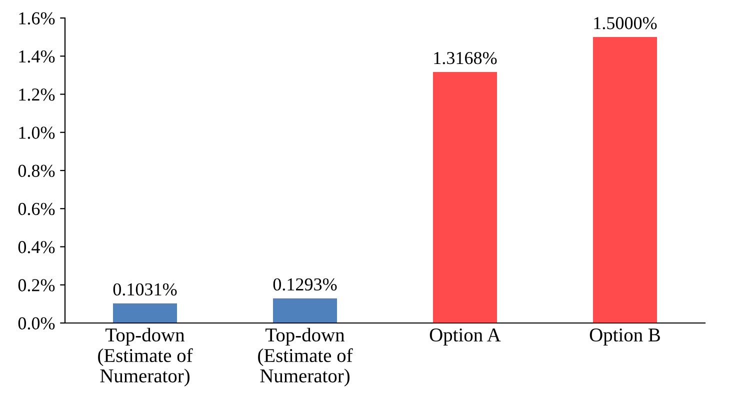 The height and width of the screenshot is (402, 730). Describe the element at coordinates (36, 247) in the screenshot. I see `y-tick-label: 0.4%` at that location.